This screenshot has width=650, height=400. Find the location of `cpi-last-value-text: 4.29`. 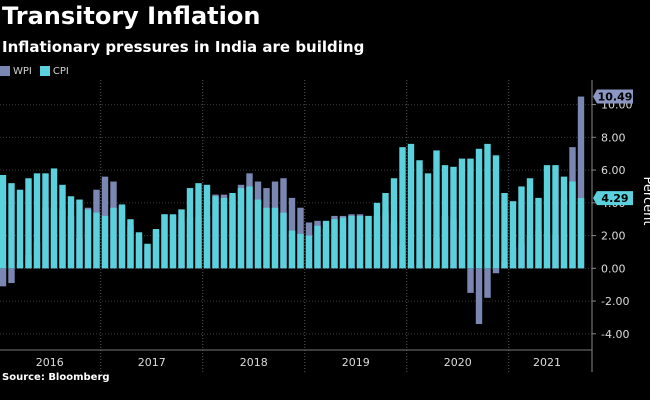

cpi-last-value-text: 4.29 is located at coordinates (614, 198).